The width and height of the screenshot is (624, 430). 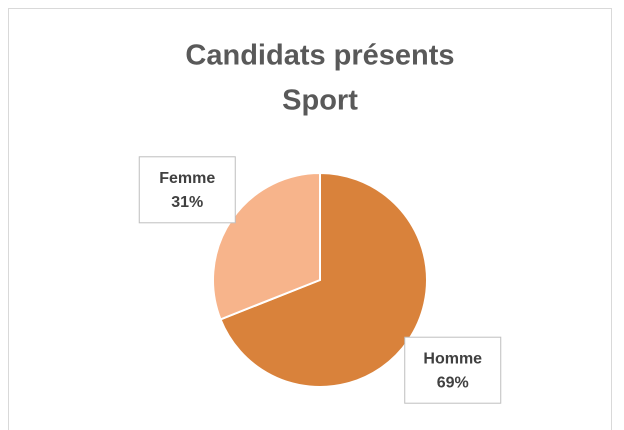 I want to click on data-label-name: Homme, so click(x=452, y=358).